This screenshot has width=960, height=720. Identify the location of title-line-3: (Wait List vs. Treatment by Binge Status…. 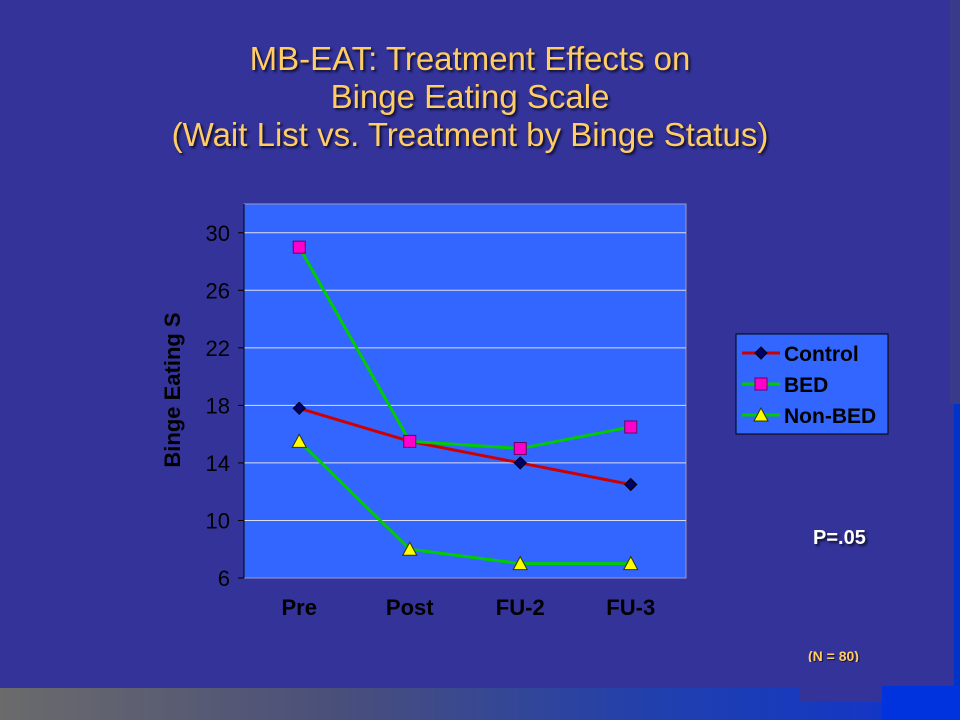
(470, 134).